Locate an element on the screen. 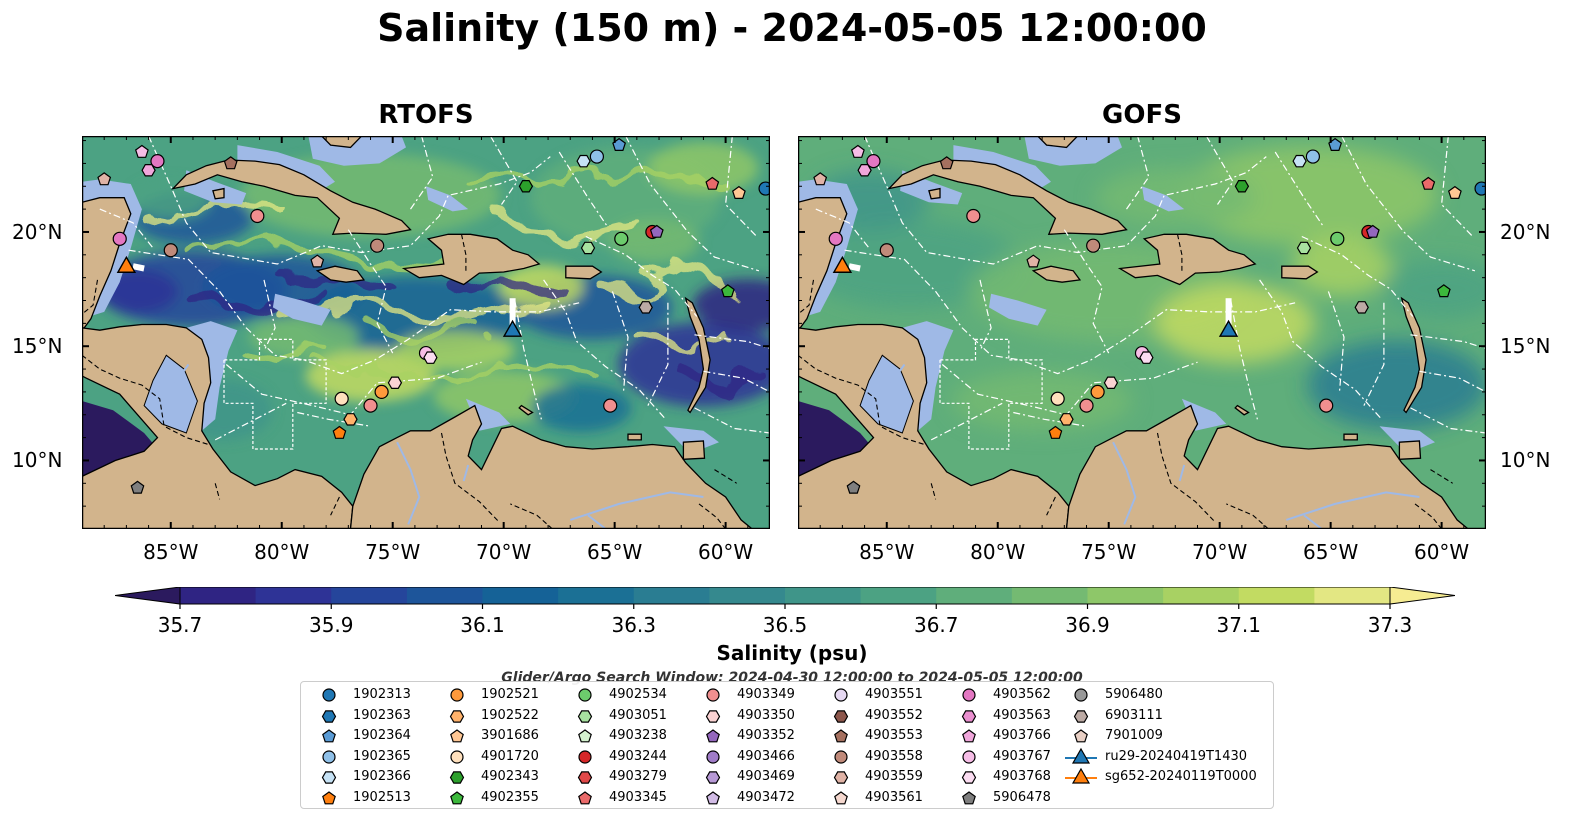 The width and height of the screenshot is (1584, 829). longitude-label: 60°W is located at coordinates (1441, 552).